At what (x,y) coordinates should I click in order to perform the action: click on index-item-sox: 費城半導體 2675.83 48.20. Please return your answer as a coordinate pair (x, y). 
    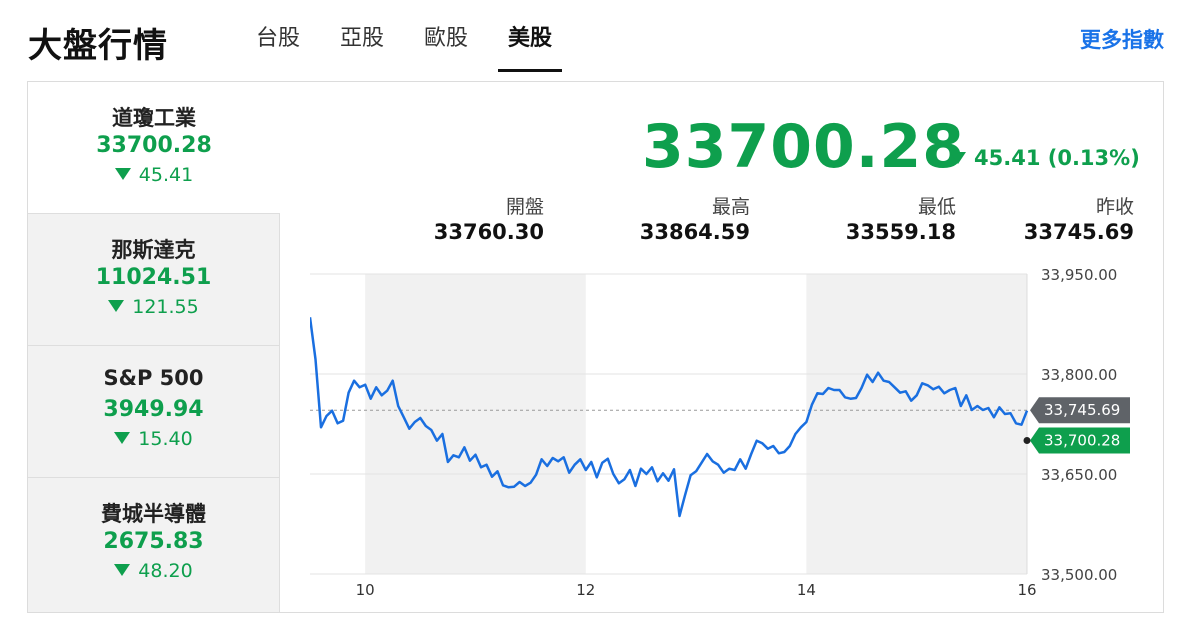
    Looking at the image, I should click on (154, 545).